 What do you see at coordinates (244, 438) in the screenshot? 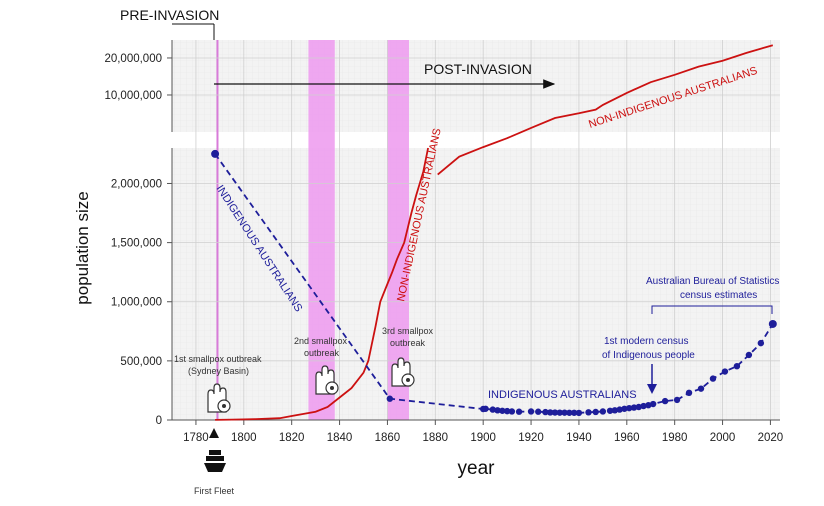
I see `x-tick-label: 1800` at bounding box center [244, 438].